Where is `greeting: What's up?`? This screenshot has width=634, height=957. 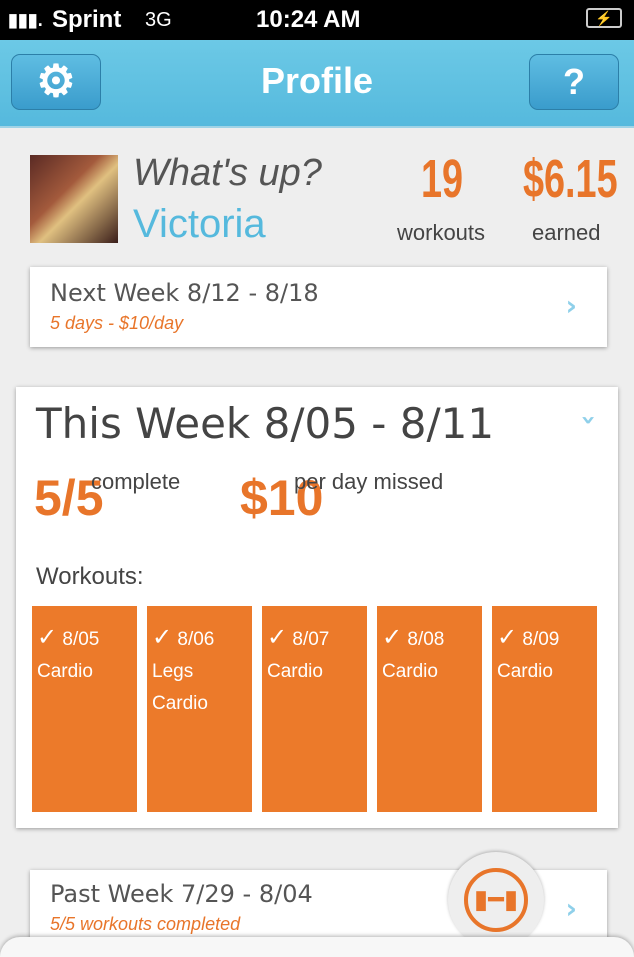
greeting: What's up? is located at coordinates (227, 173).